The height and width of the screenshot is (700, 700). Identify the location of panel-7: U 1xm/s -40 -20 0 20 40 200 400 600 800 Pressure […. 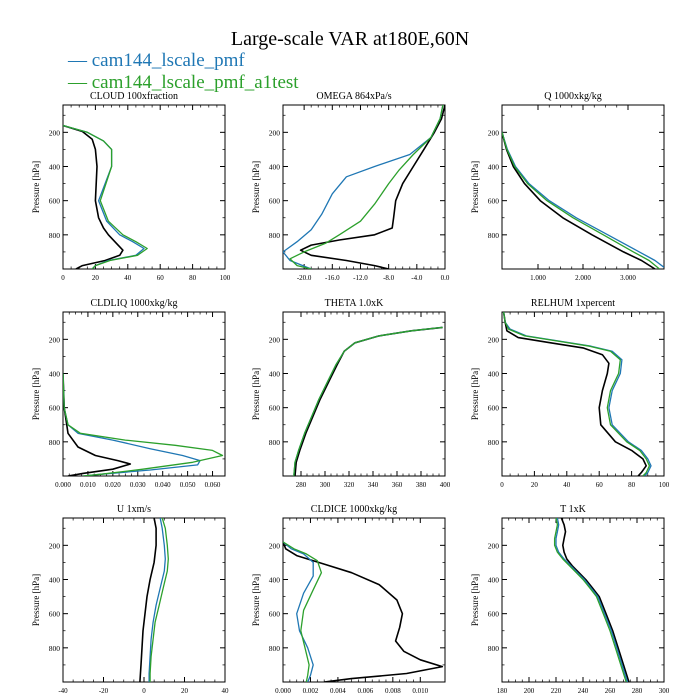
(130, 599).